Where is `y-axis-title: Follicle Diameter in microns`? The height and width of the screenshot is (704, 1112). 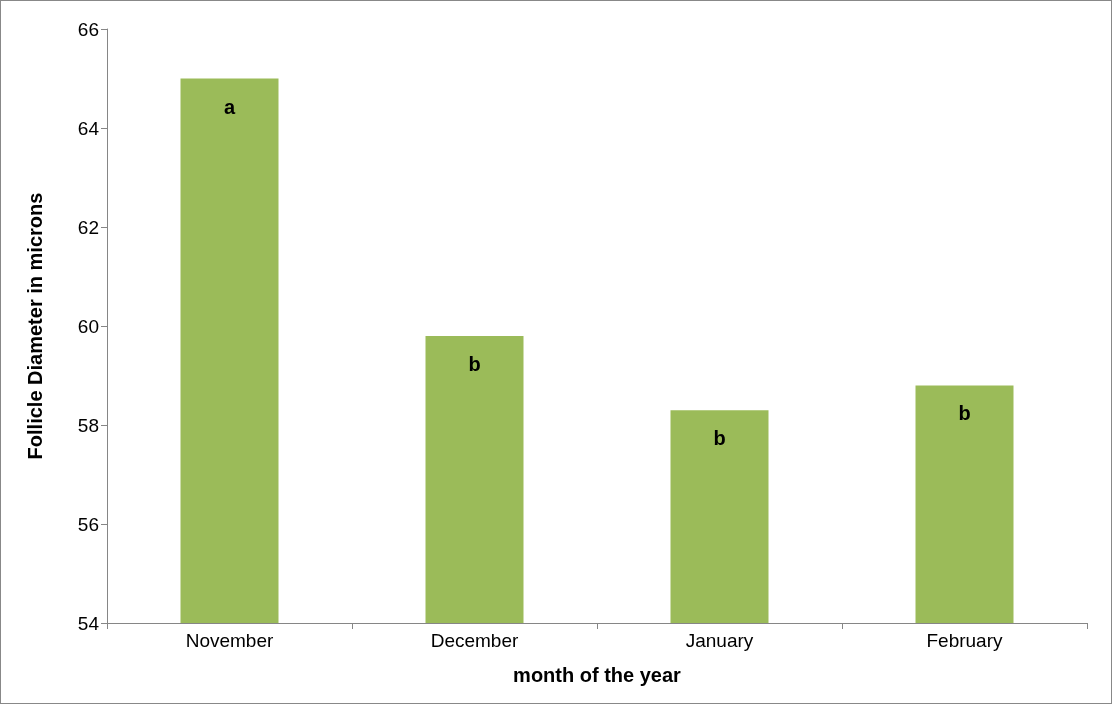 y-axis-title: Follicle Diameter in microns is located at coordinates (35, 326).